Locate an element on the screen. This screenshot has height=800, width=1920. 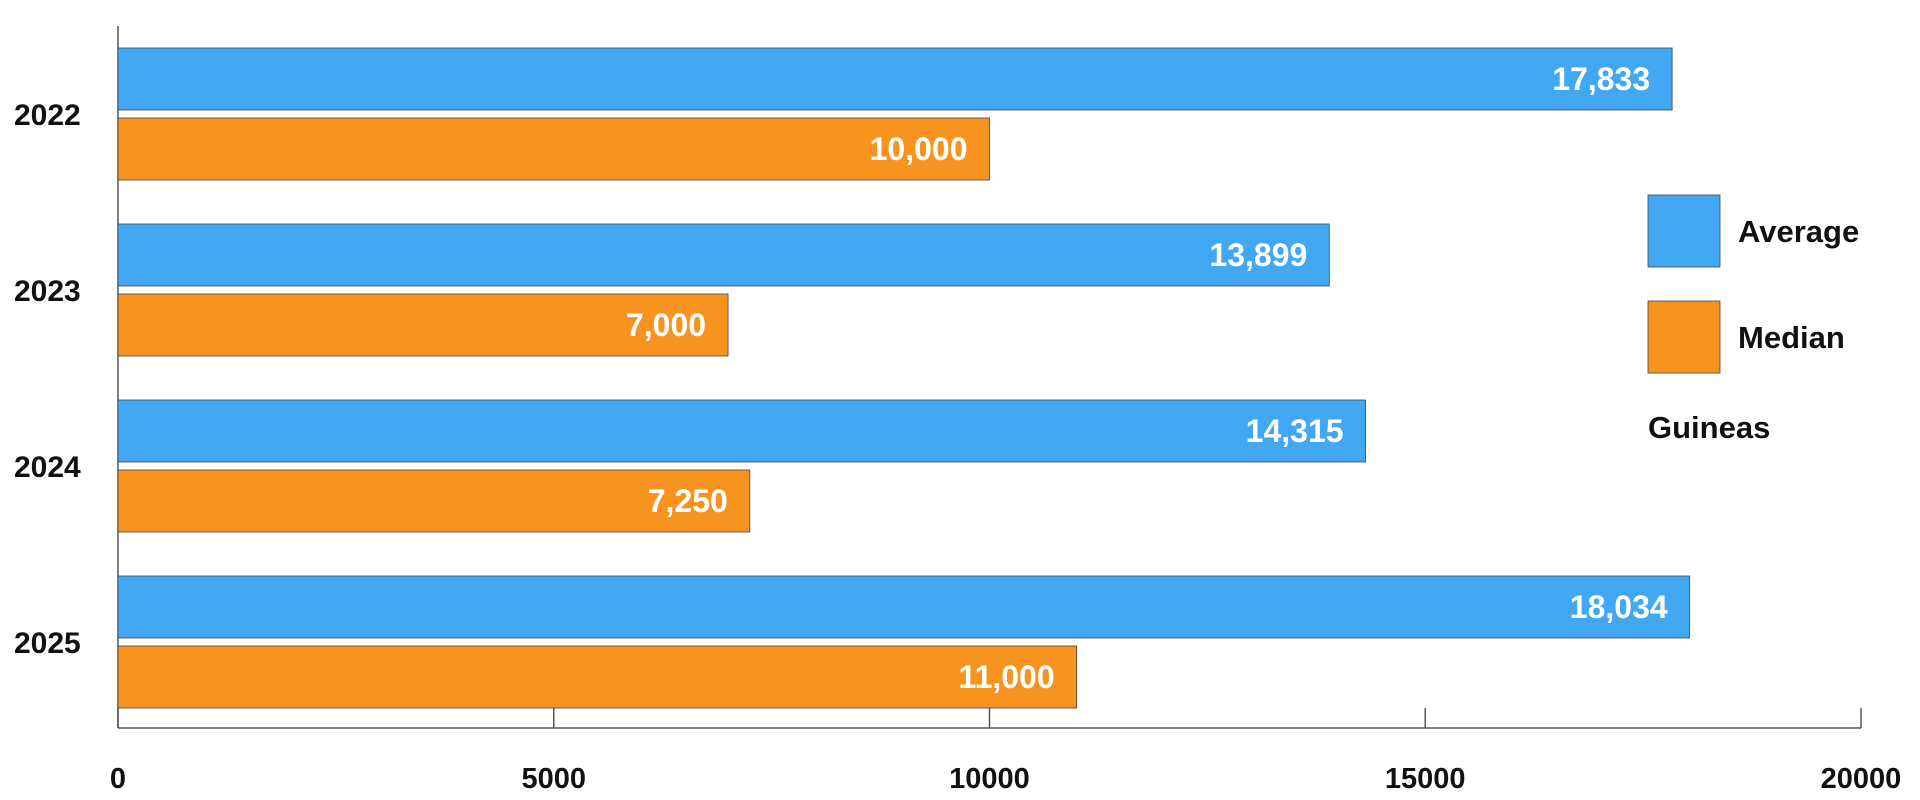
category-label: 2024 is located at coordinates (47, 467).